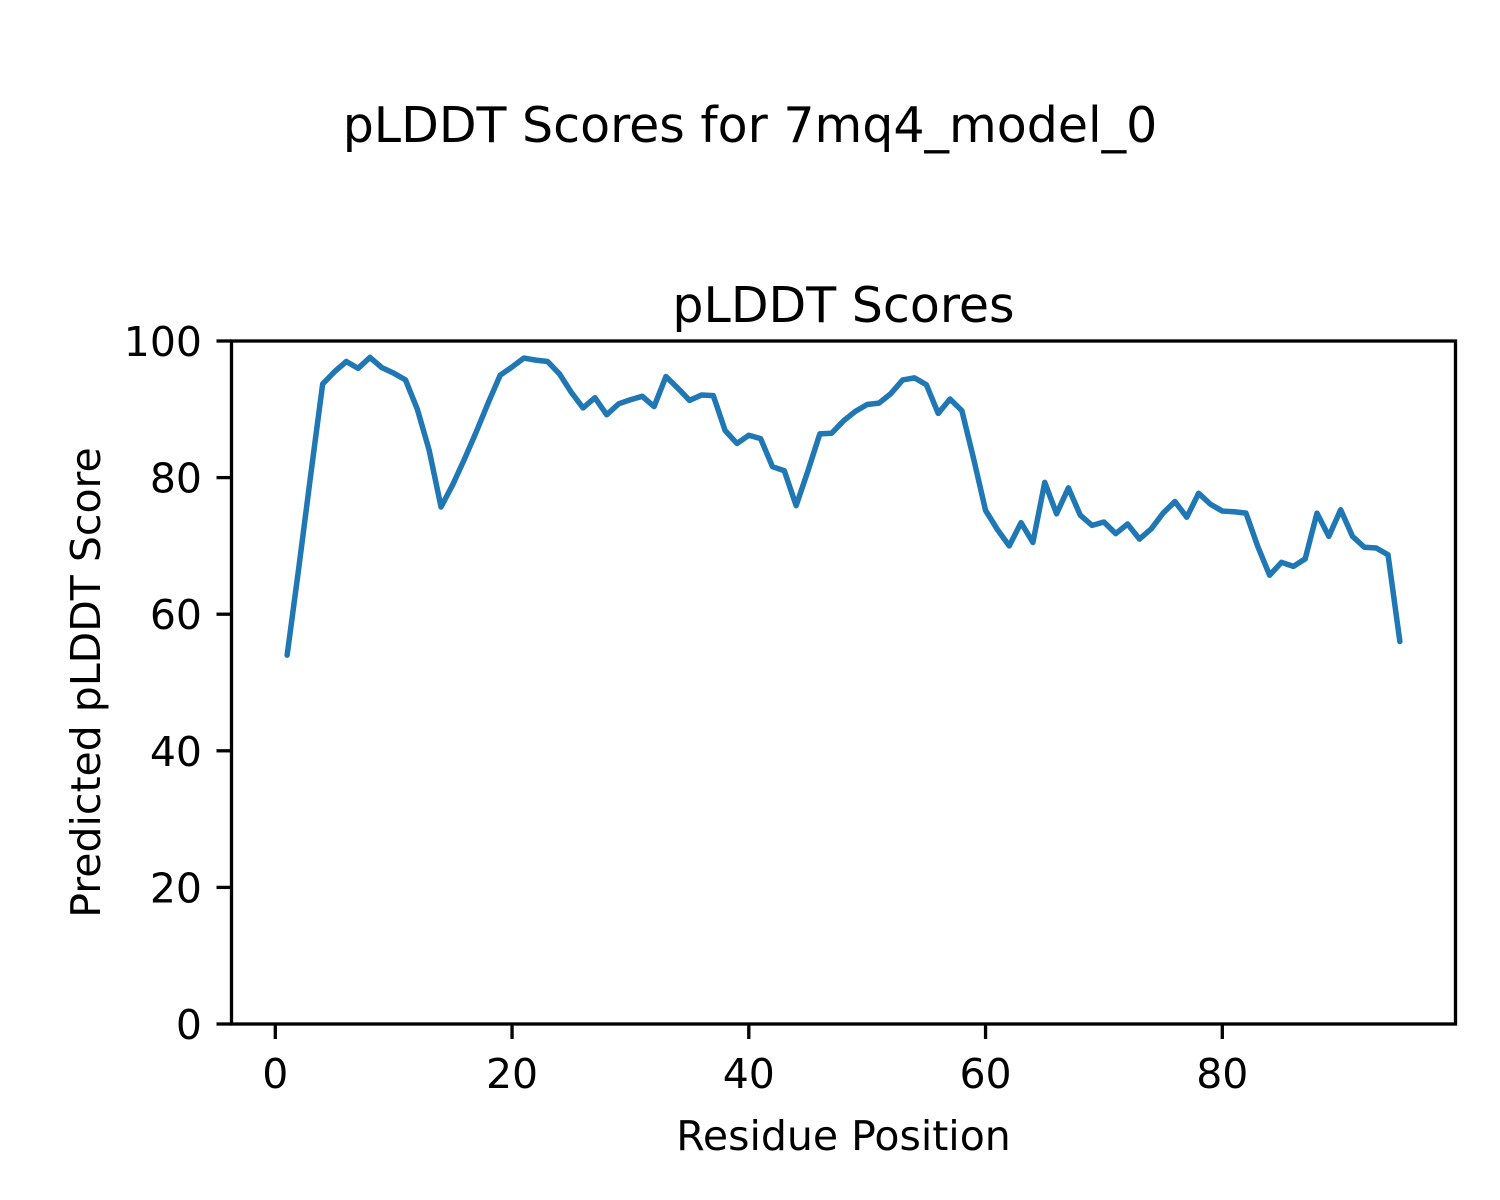 The image size is (1500, 1200). What do you see at coordinates (1222, 1074) in the screenshot?
I see `x-tick-label: 80` at bounding box center [1222, 1074].